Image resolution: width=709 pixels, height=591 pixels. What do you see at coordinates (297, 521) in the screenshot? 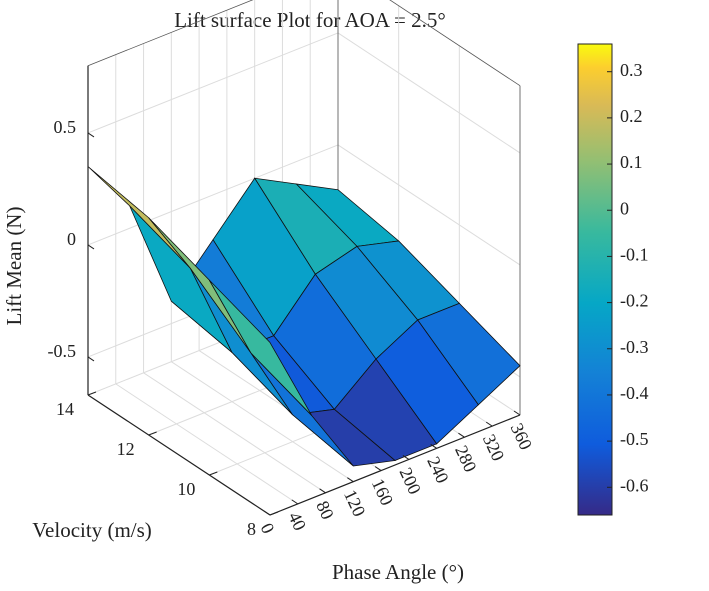
I see `x-tick-label: 40` at bounding box center [297, 521].